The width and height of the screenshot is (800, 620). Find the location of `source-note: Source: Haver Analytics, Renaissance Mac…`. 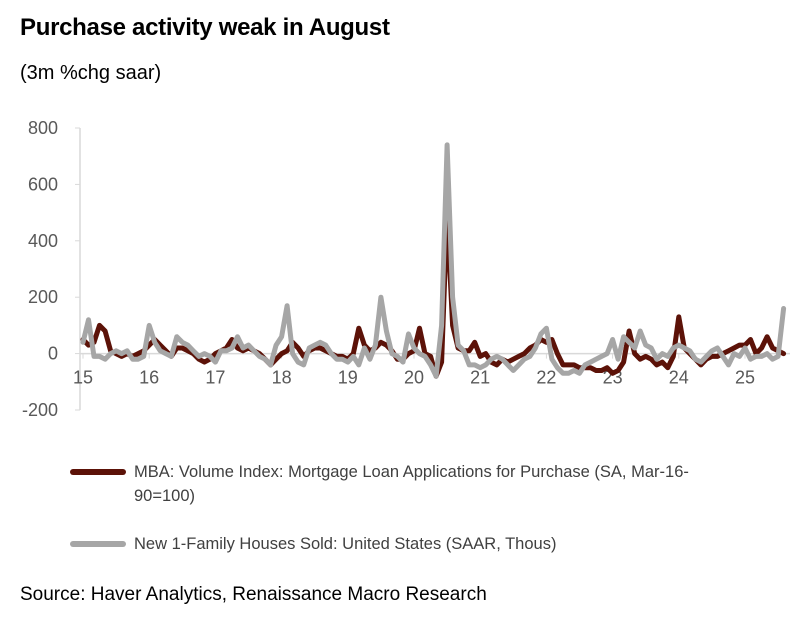

source-note: Source: Haver Analytics, Renaissance Mac… is located at coordinates (253, 594).